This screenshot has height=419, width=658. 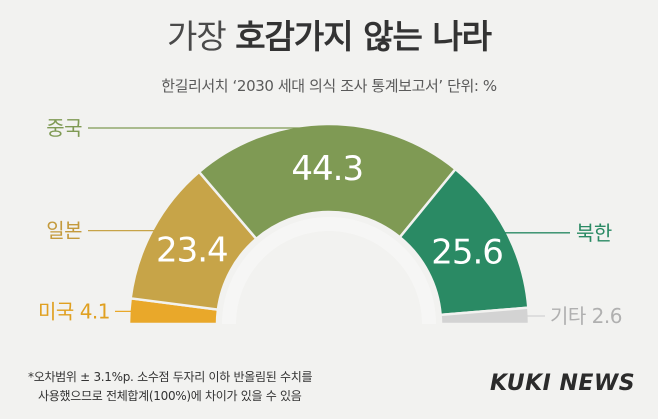 I want to click on category-label-1: 일본, so click(x=64, y=231).